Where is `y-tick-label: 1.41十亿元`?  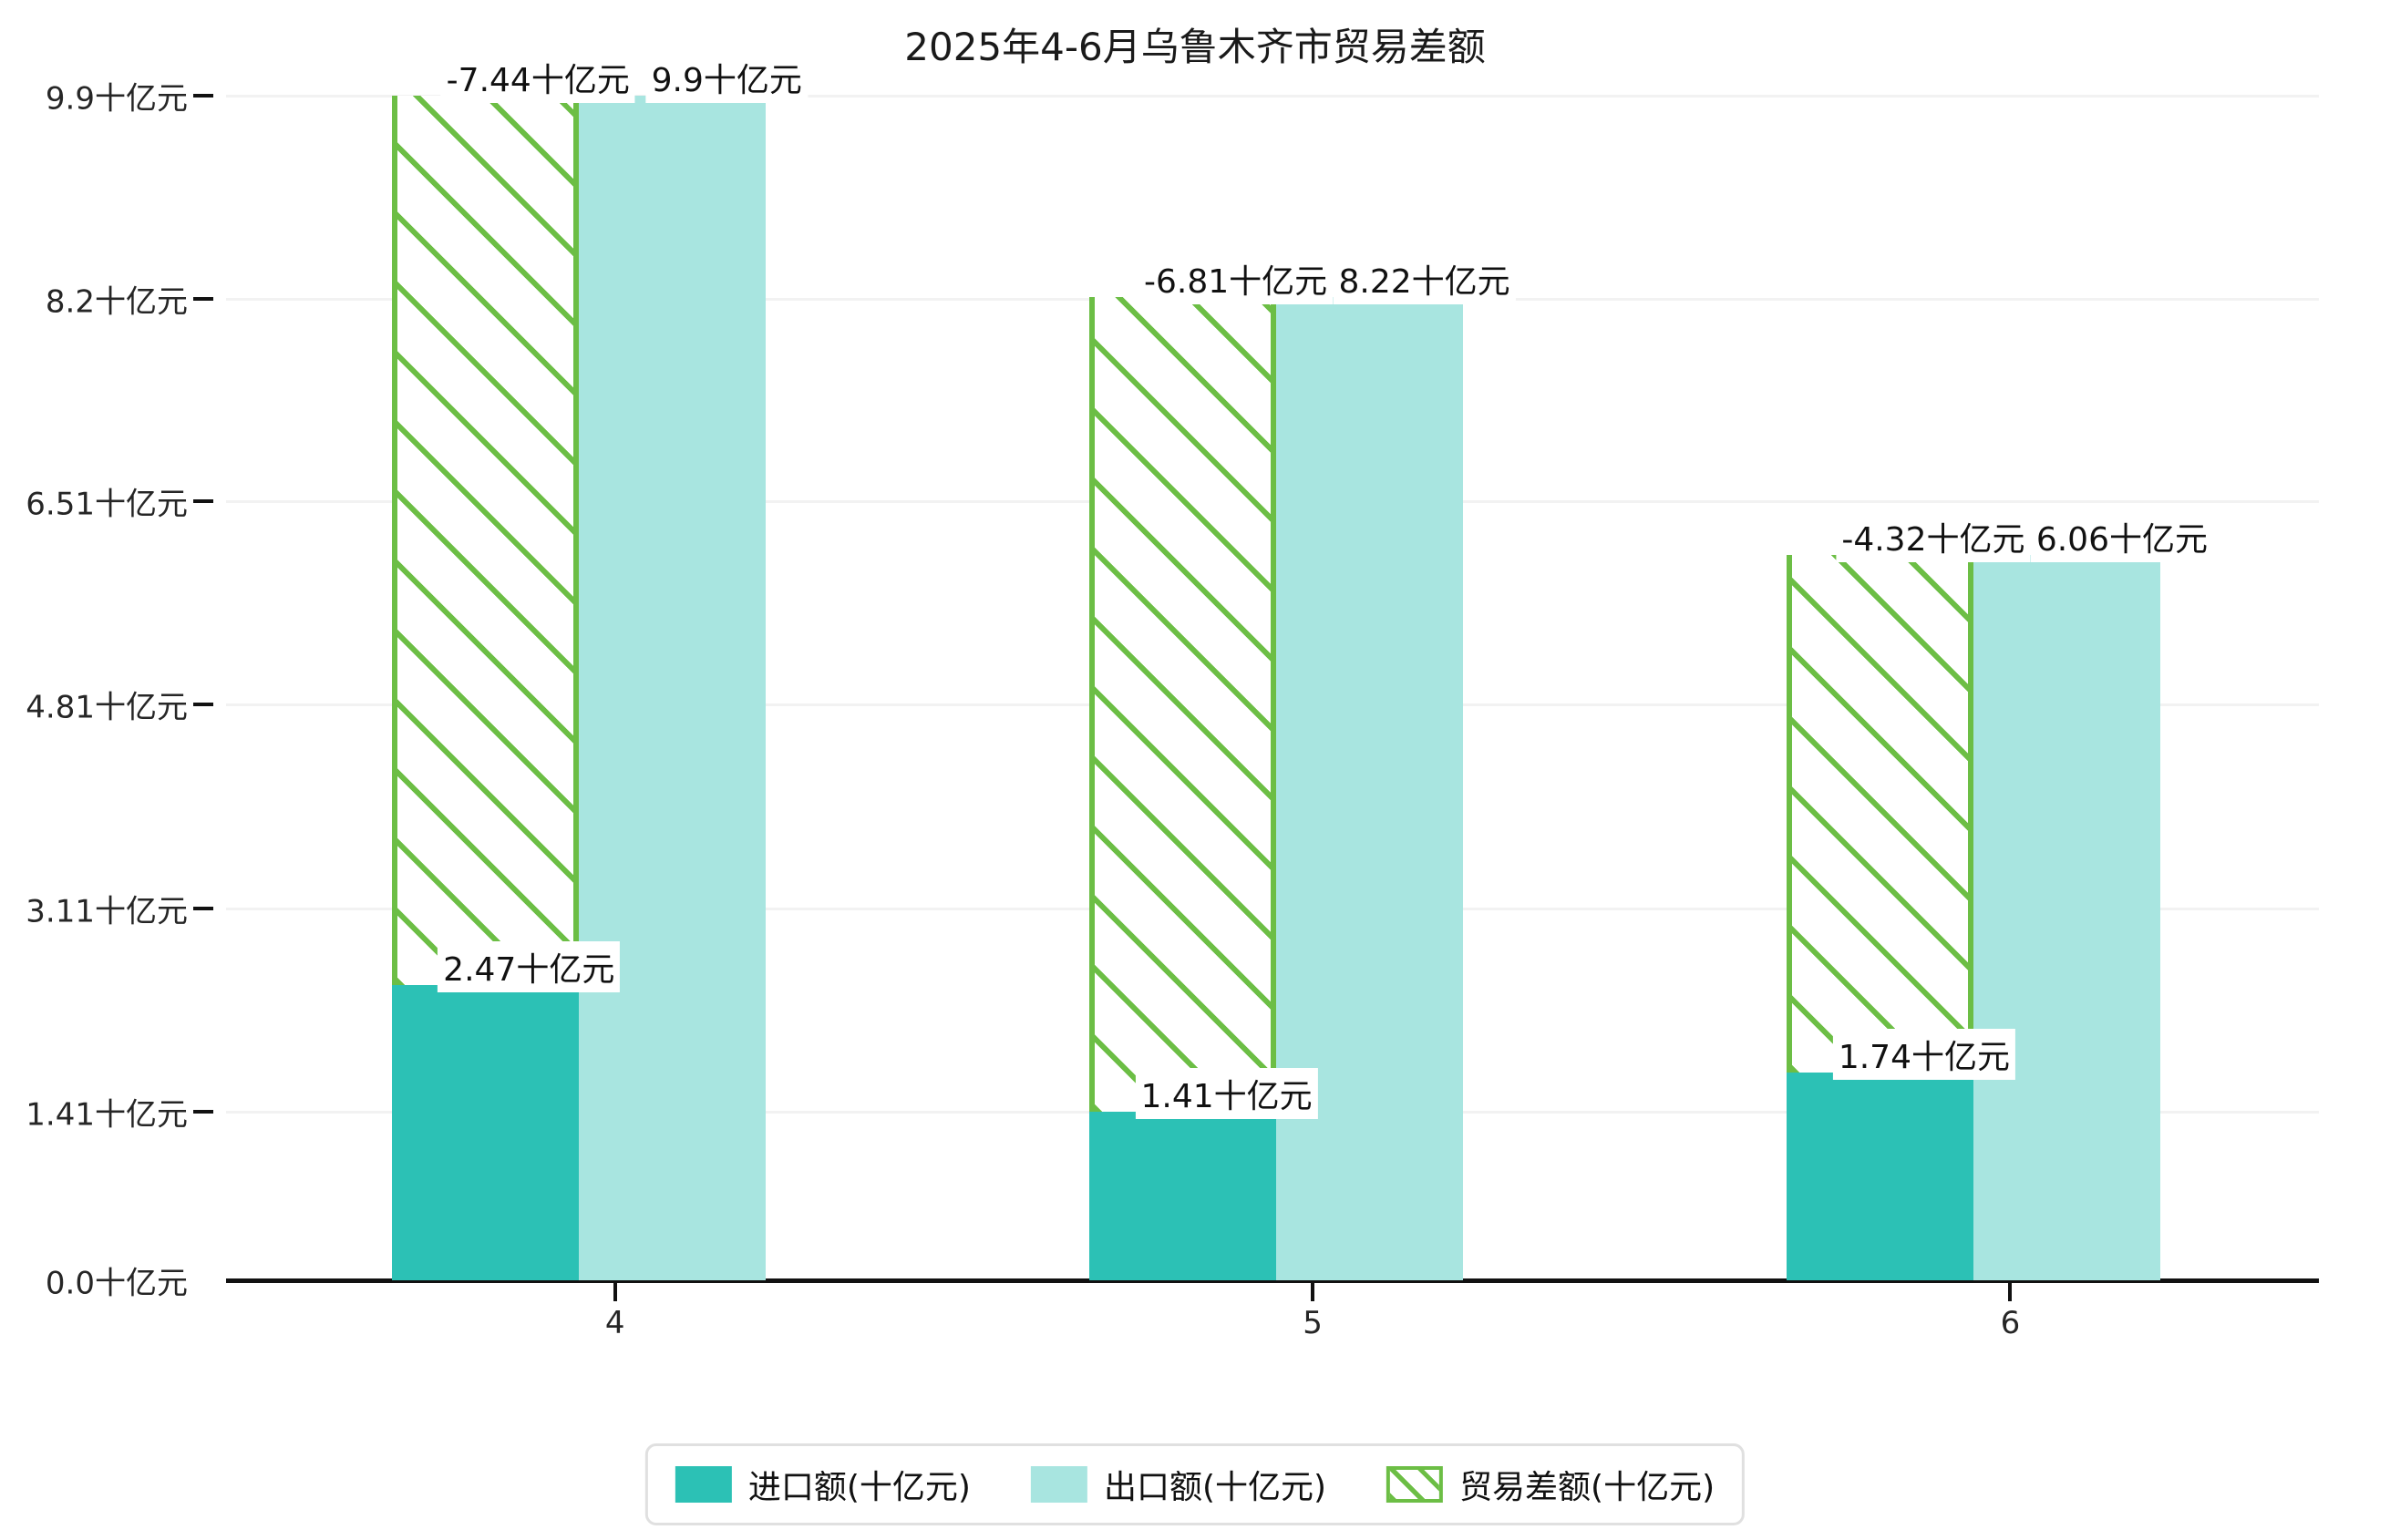
y-tick-label: 1.41十亿元 is located at coordinates (107, 1115).